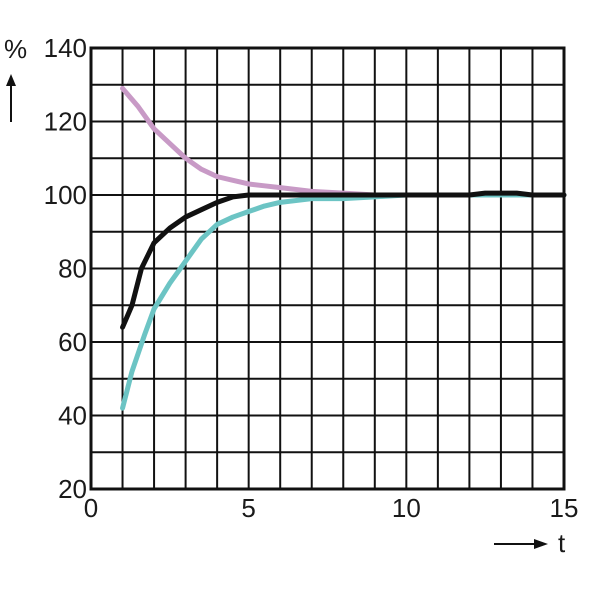 The image size is (590, 590). Describe the element at coordinates (562, 543) in the screenshot. I see `x-axis-unit-label: t` at that location.